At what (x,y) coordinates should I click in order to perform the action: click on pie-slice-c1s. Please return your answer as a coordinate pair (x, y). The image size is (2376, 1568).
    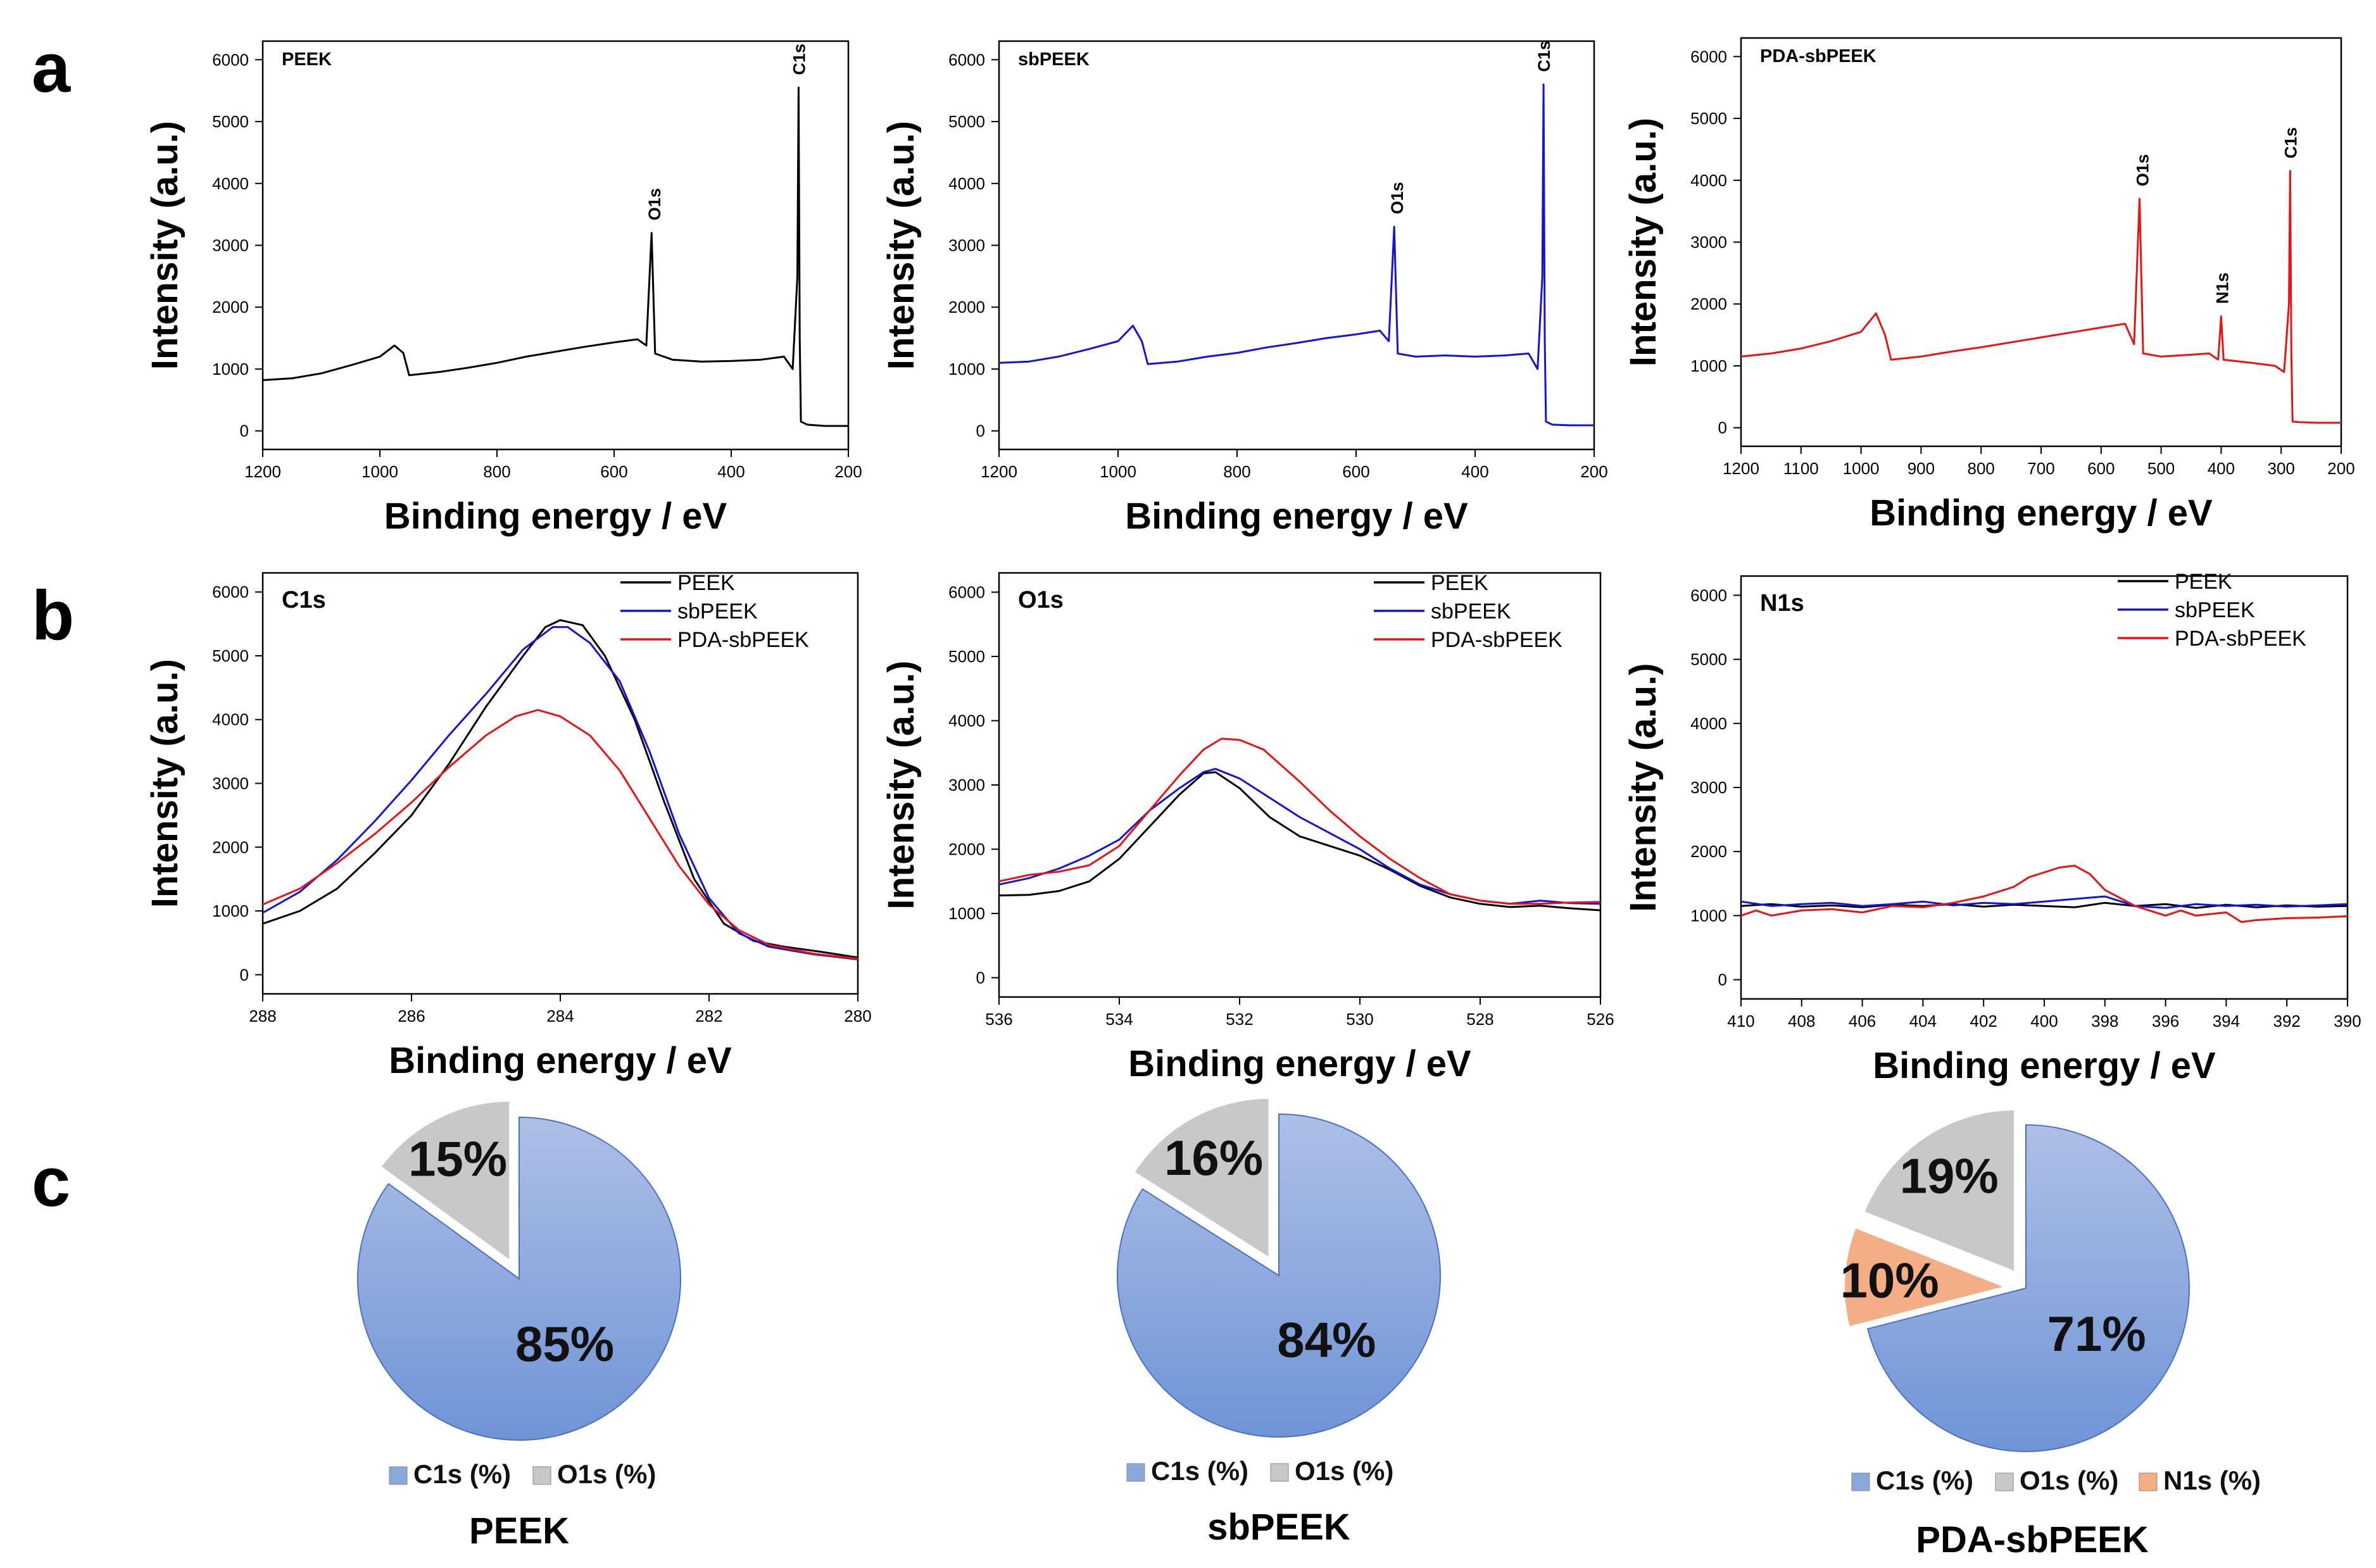
    Looking at the image, I should click on (1279, 1275).